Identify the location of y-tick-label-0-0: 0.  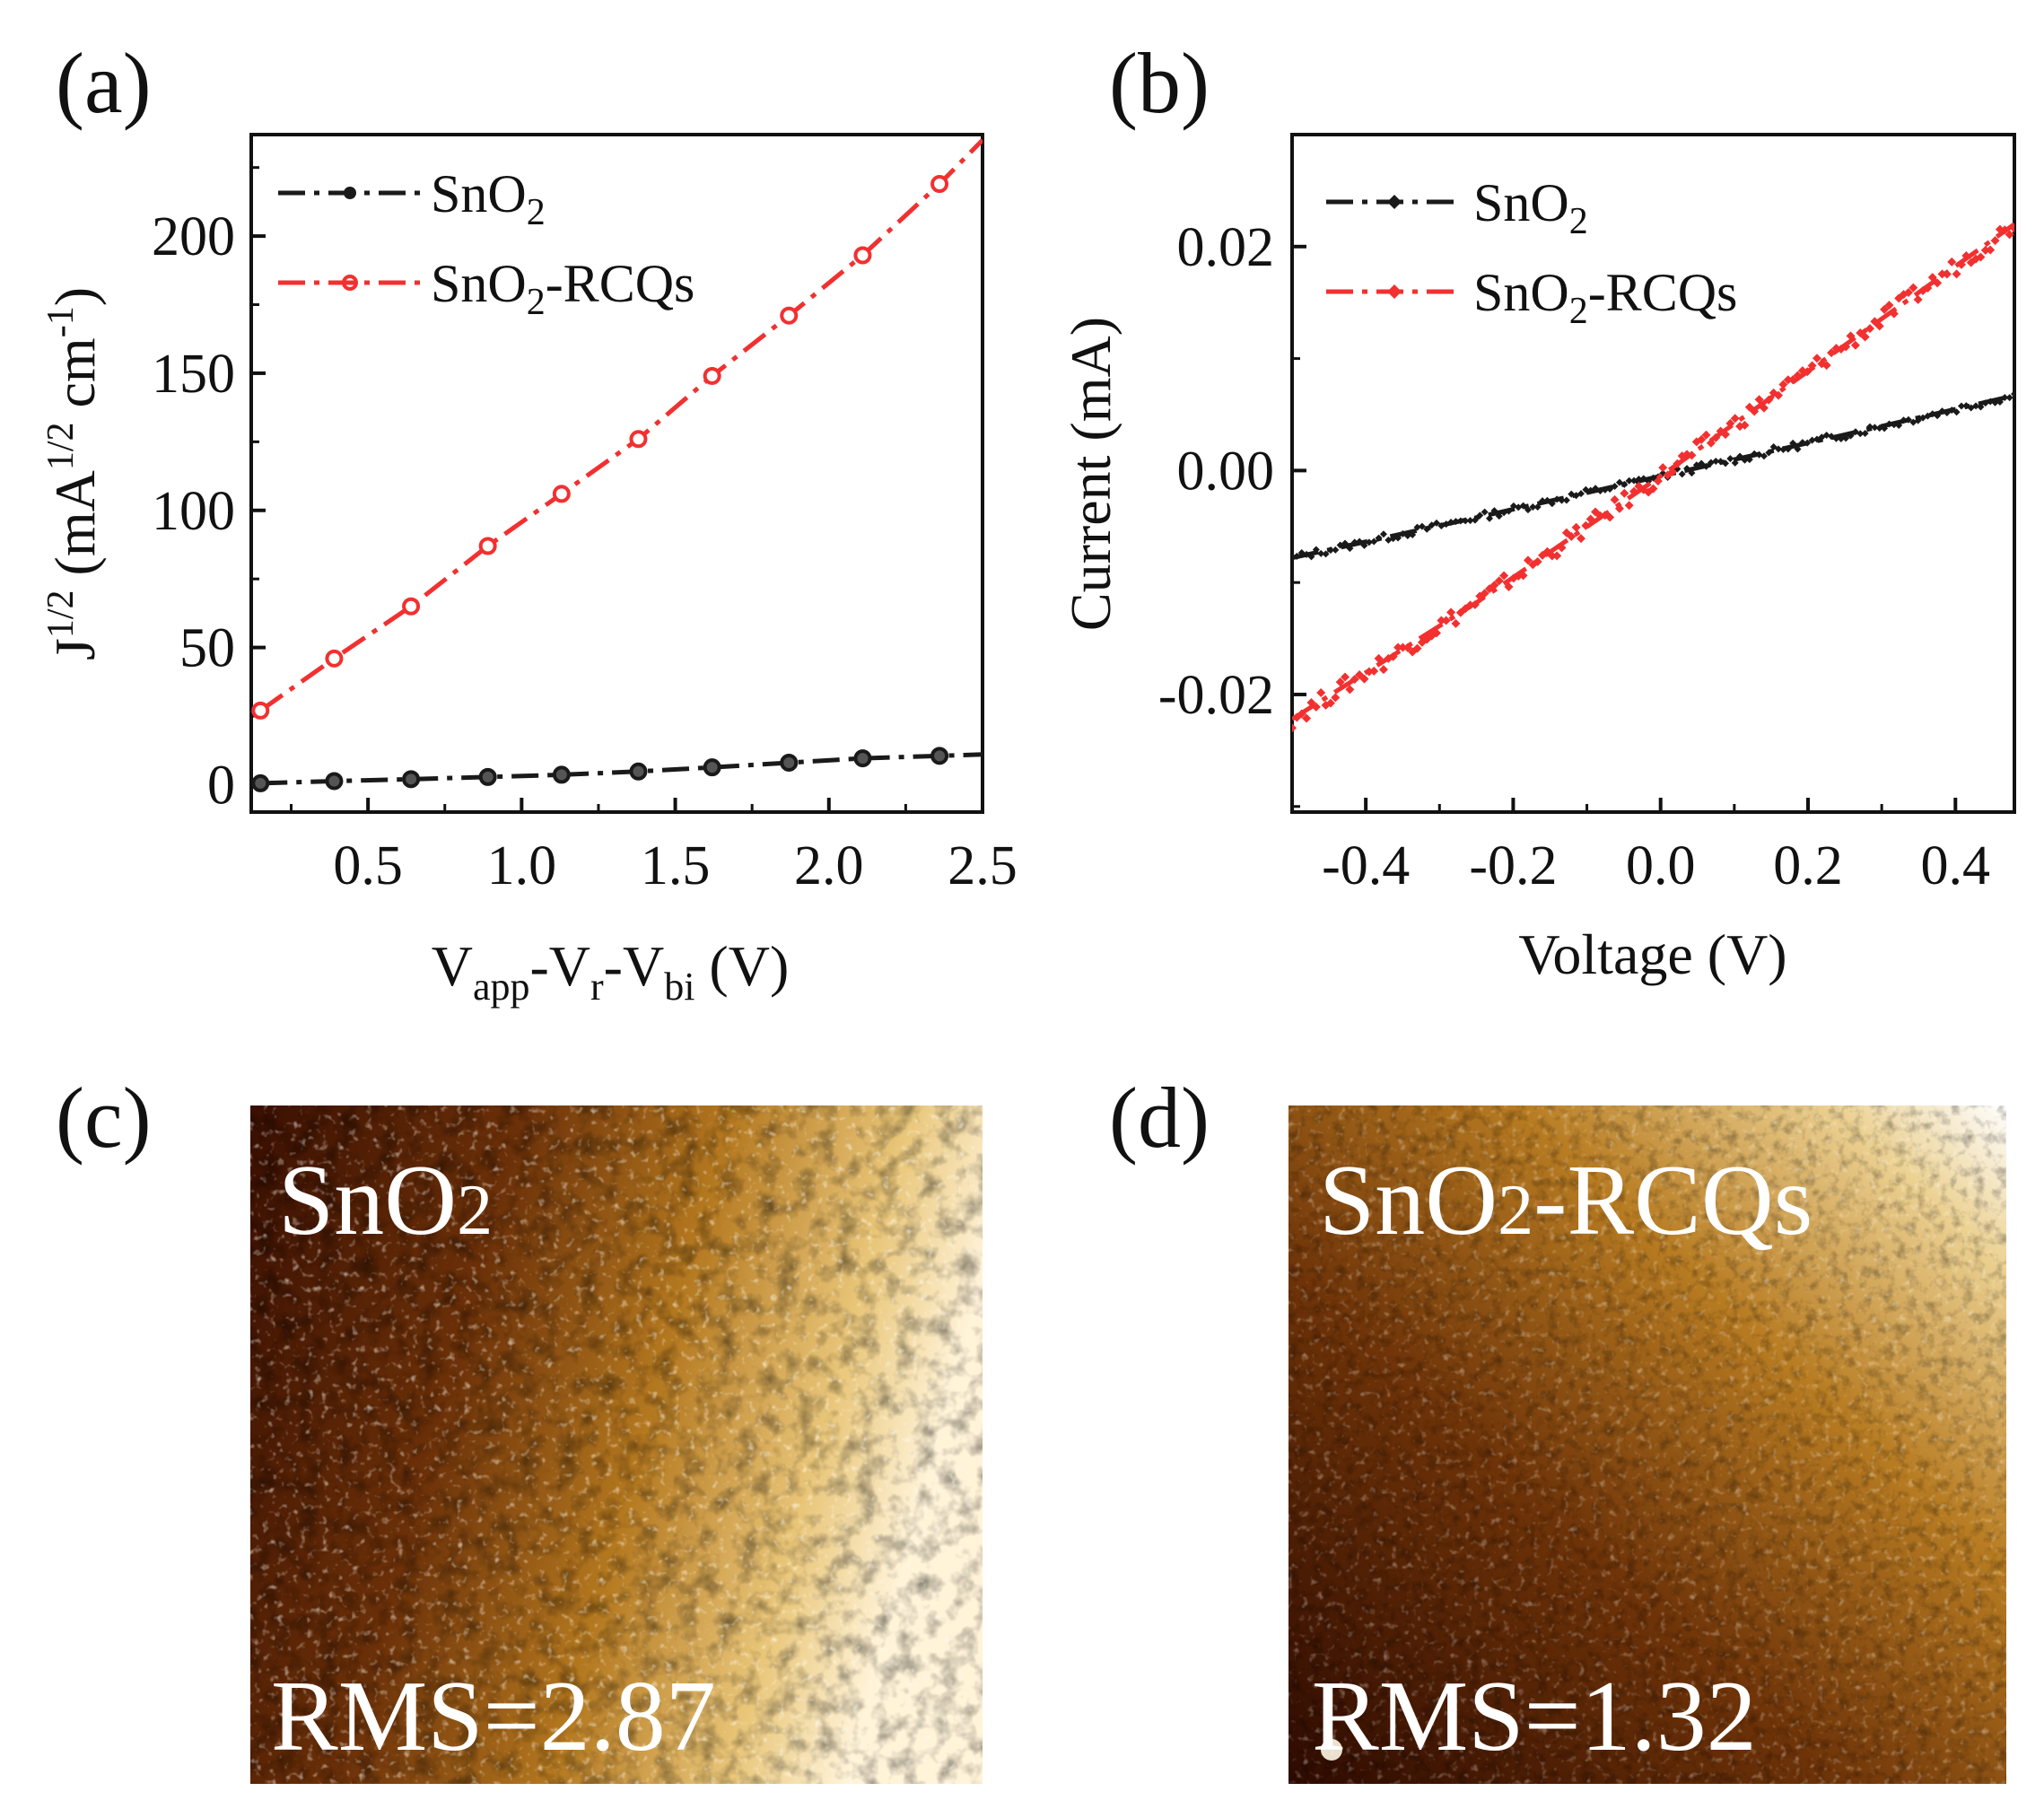
(221, 785).